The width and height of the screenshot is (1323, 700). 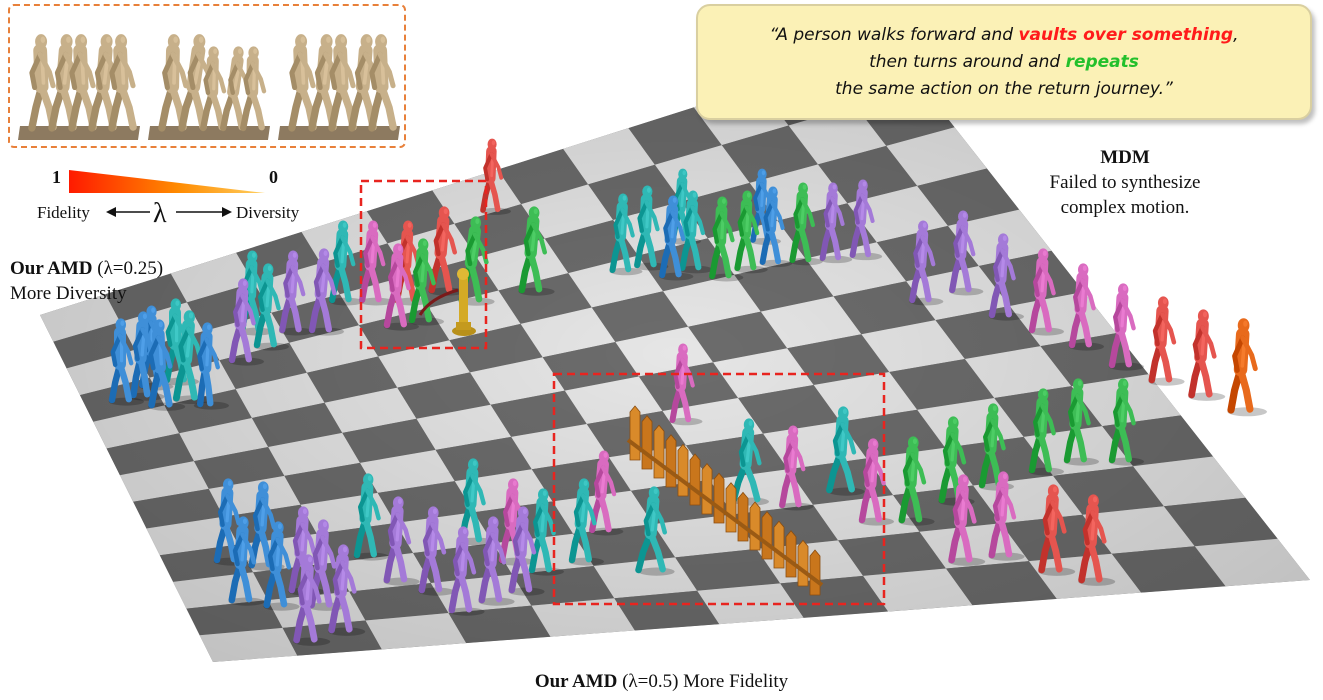 What do you see at coordinates (447, 302) in the screenshot?
I see `bollard-obstacle` at bounding box center [447, 302].